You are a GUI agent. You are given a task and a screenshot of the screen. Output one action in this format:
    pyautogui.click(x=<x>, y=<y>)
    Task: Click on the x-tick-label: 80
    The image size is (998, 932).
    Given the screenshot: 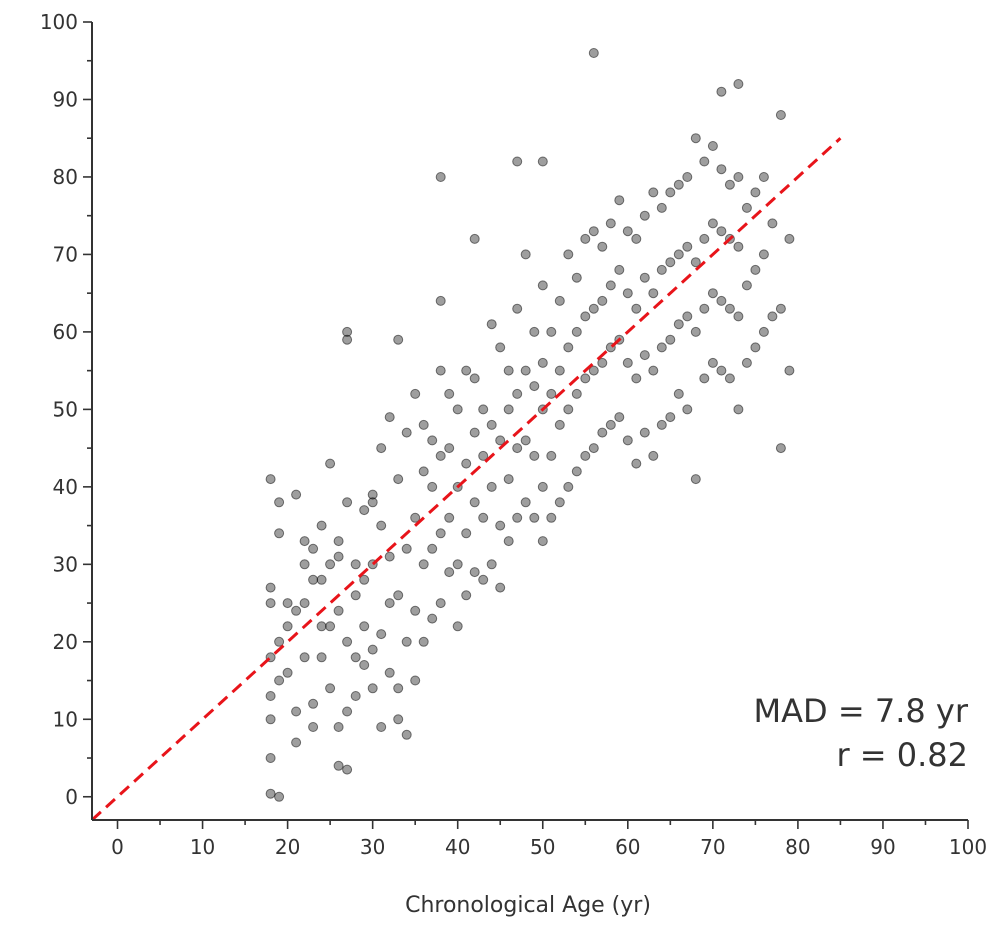 What is the action you would take?
    pyautogui.click(x=797, y=847)
    